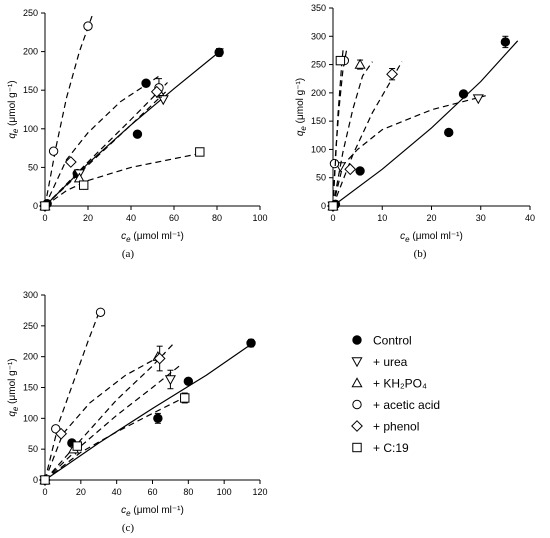 This screenshot has height=538, width=550. I want to click on data-point-urea, so click(170, 380).